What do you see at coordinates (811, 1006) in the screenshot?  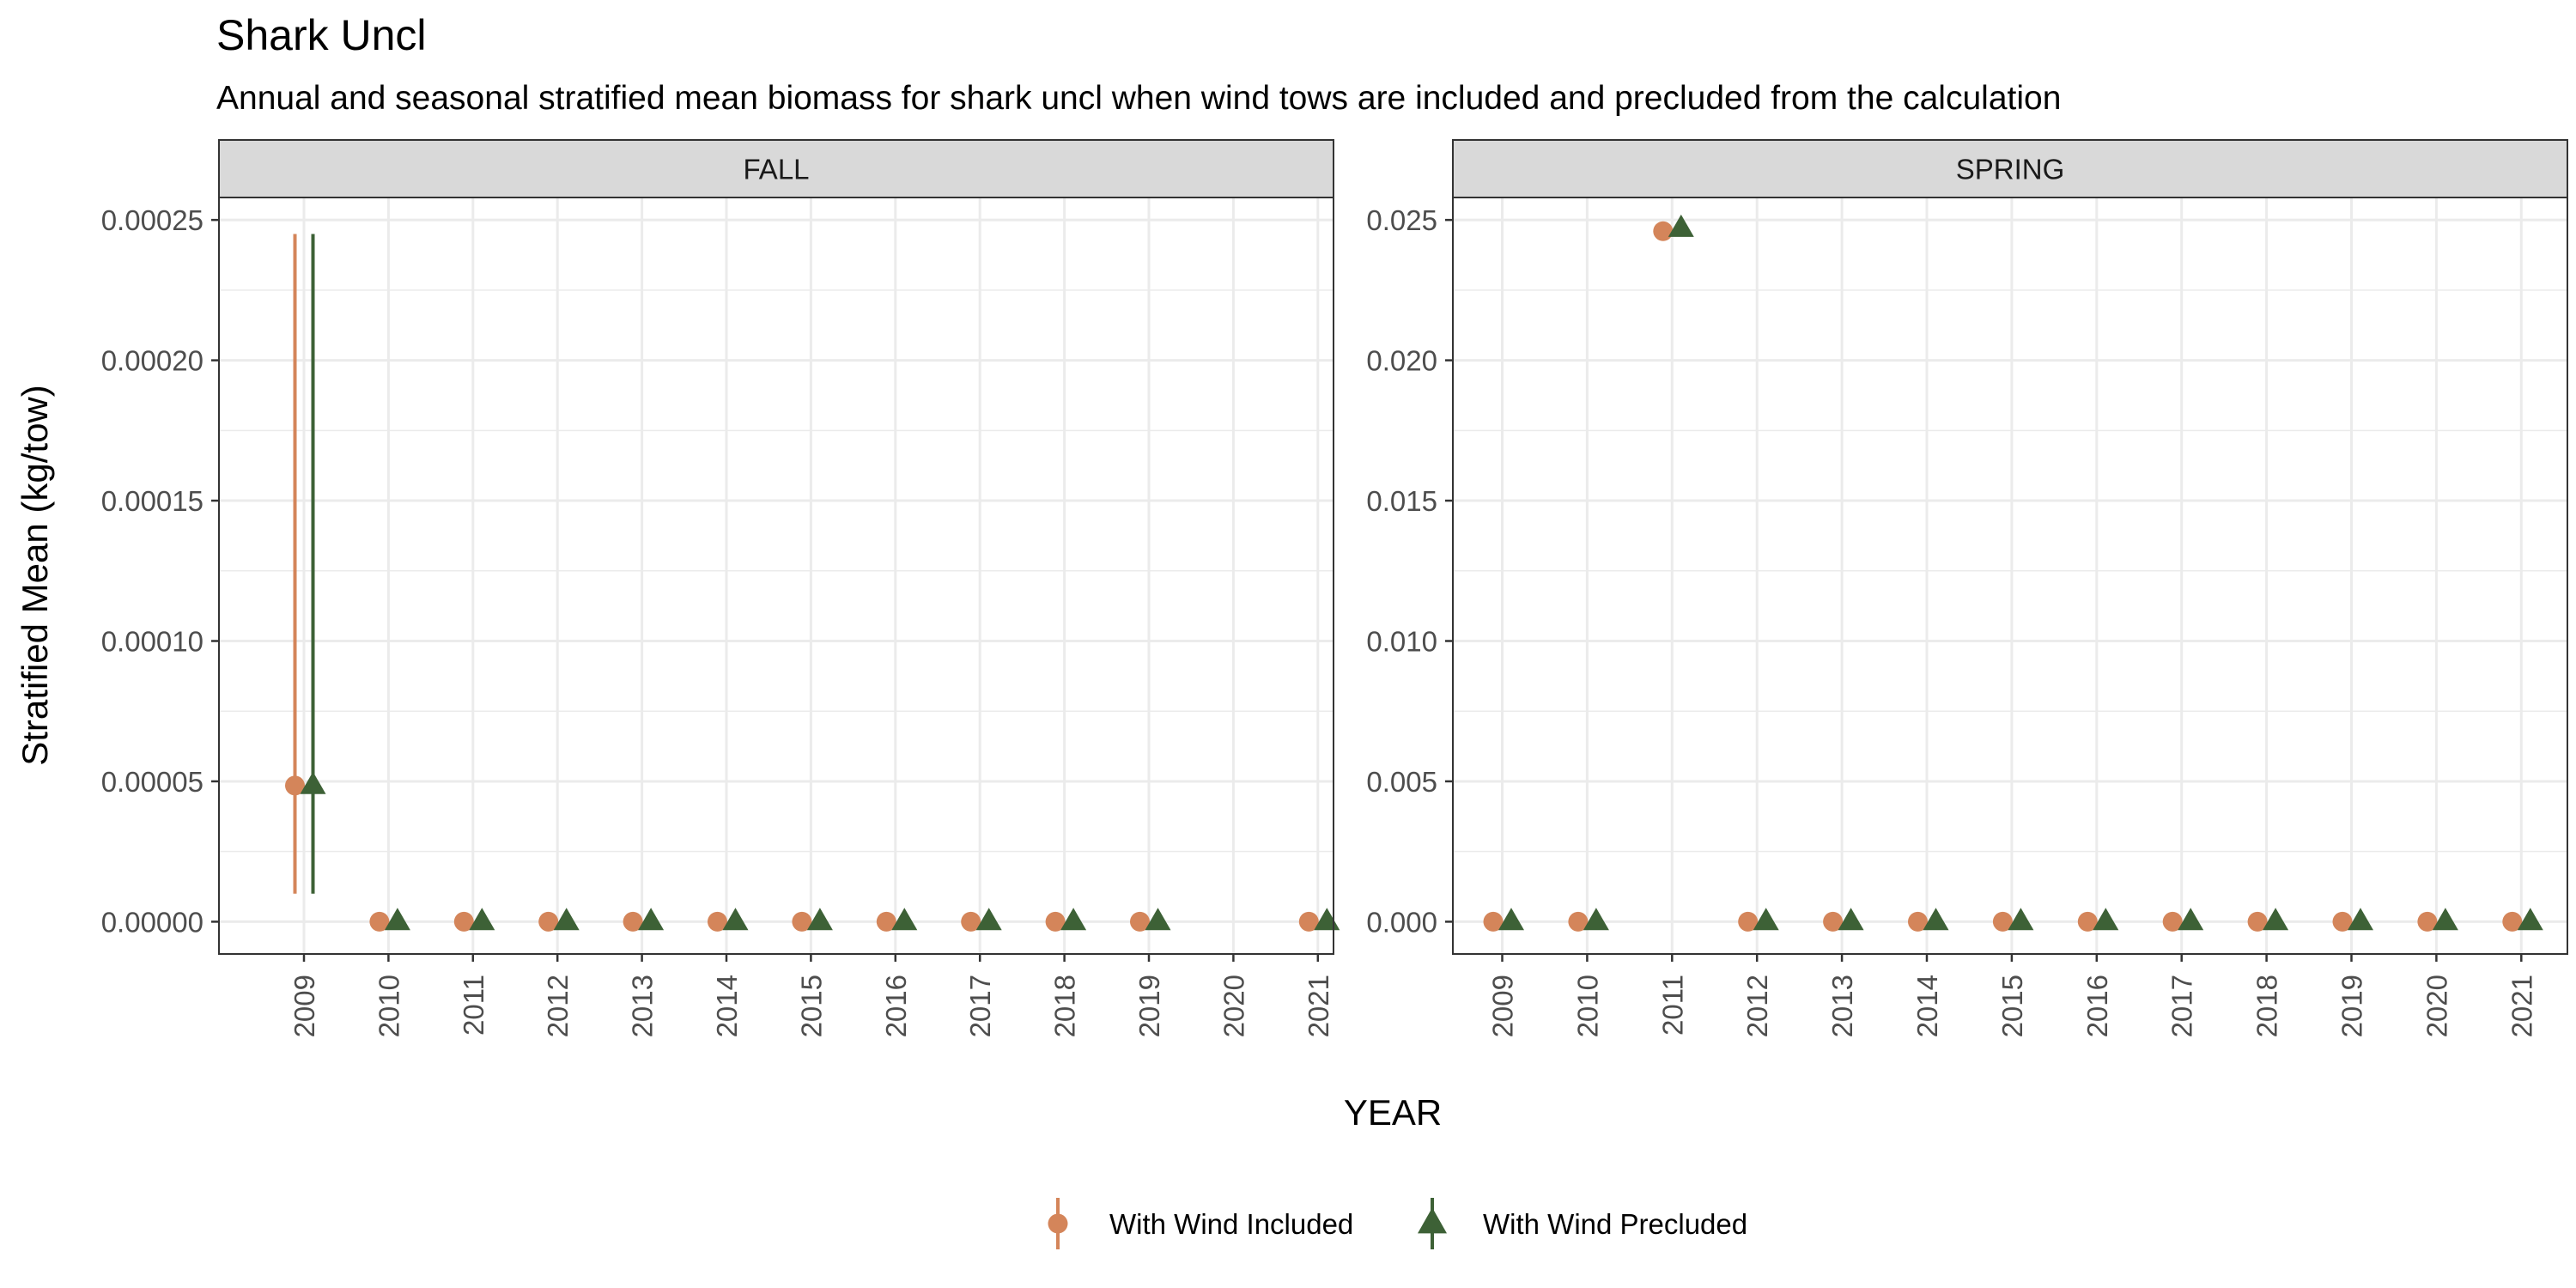 I see `x-tick-label: 2015` at bounding box center [811, 1006].